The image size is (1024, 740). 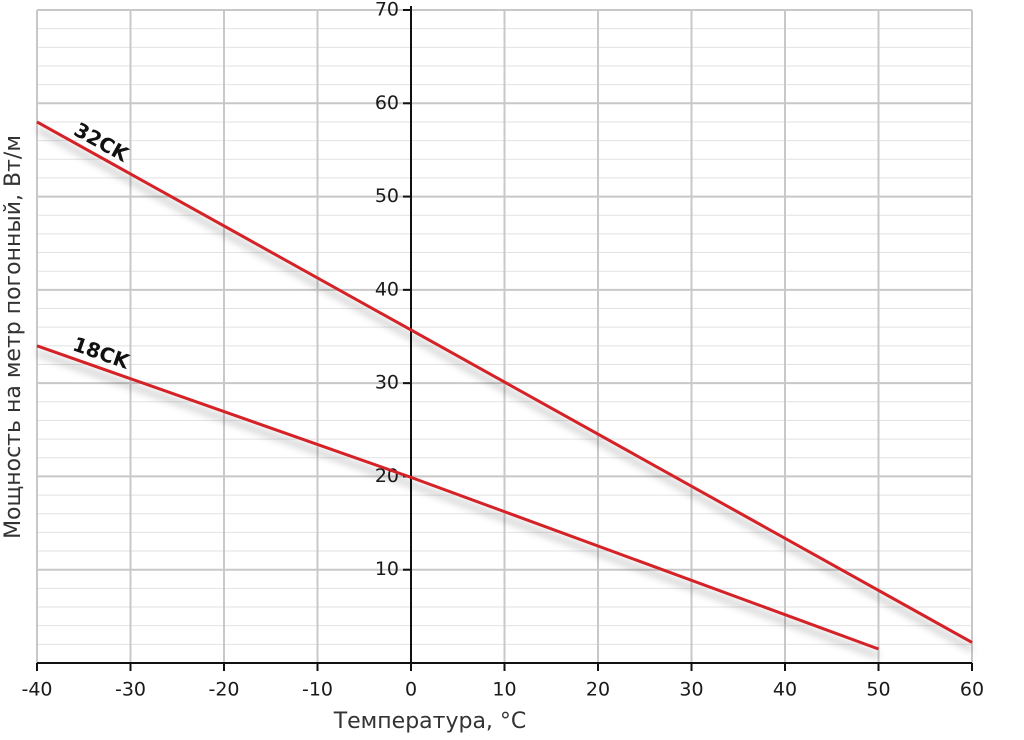 What do you see at coordinates (785, 690) in the screenshot?
I see `x-tick-label: 40` at bounding box center [785, 690].